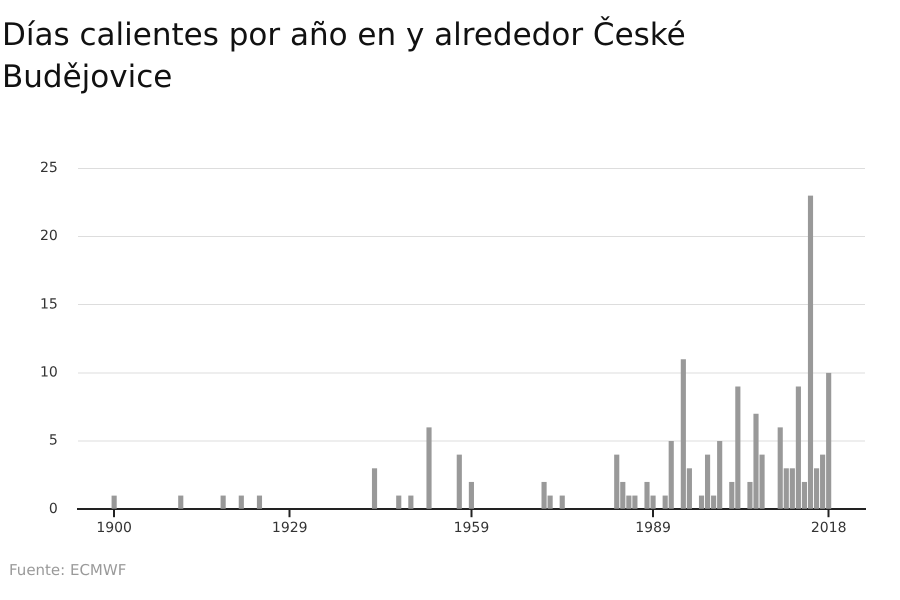  Describe the element at coordinates (53, 440) in the screenshot. I see `y-tick-label: 5` at that location.